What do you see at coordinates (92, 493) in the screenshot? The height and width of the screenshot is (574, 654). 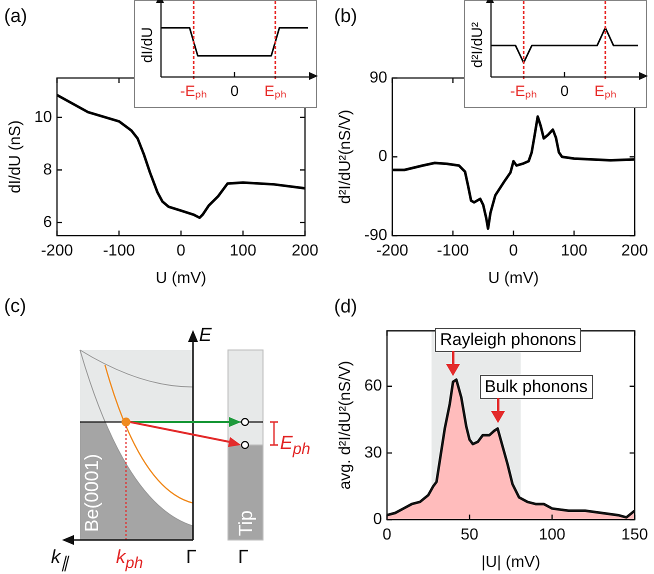 I see `text: Be(0001)` at bounding box center [92, 493].